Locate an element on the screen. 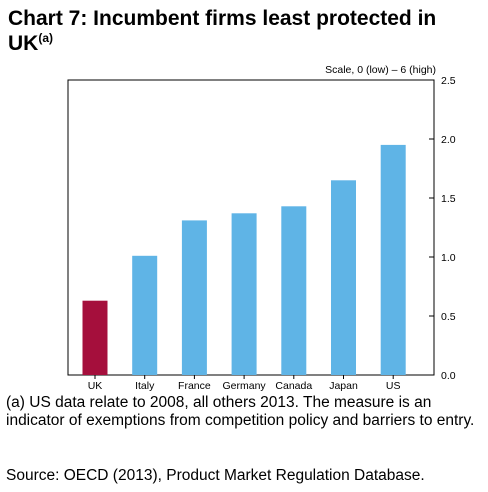  x-tick-label-france: France is located at coordinates (194, 386).